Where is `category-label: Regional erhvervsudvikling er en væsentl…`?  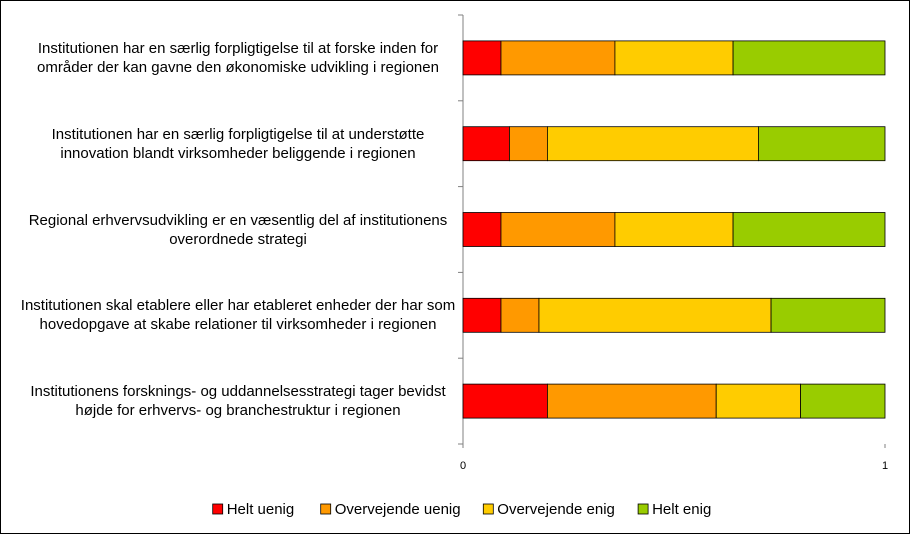
category-label: Regional erhvervsudvikling er en væsentl… is located at coordinates (238, 229).